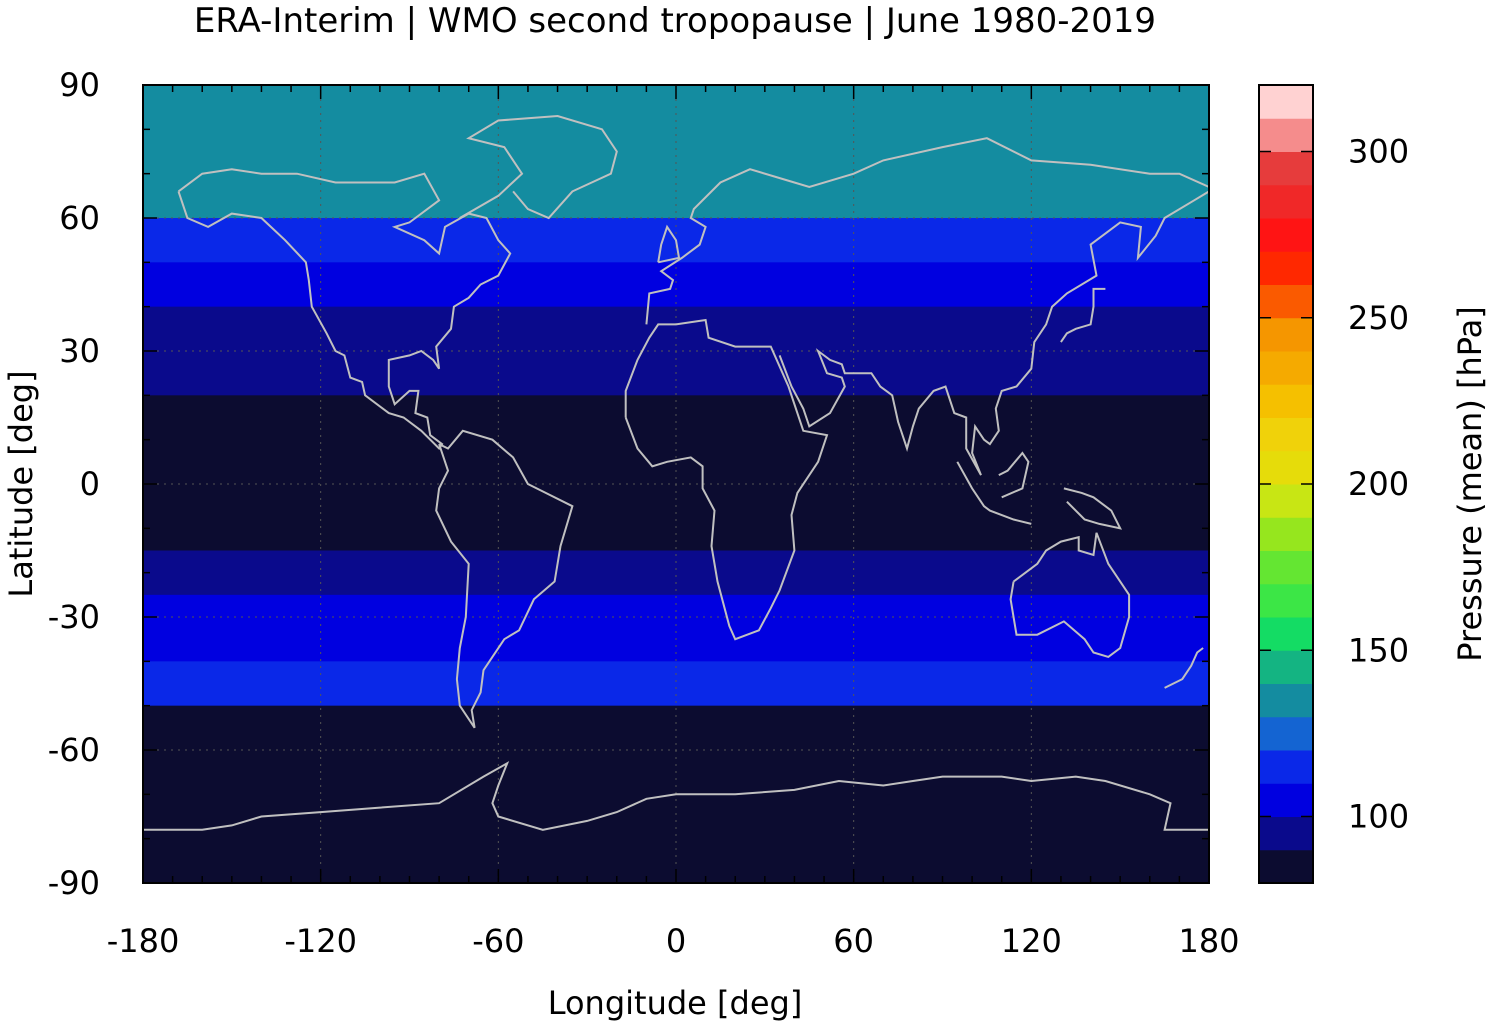 The height and width of the screenshot is (1029, 1493). Describe the element at coordinates (1333, 484) in the screenshot. I see `colorbar: 100 150 200 250 300` at that location.